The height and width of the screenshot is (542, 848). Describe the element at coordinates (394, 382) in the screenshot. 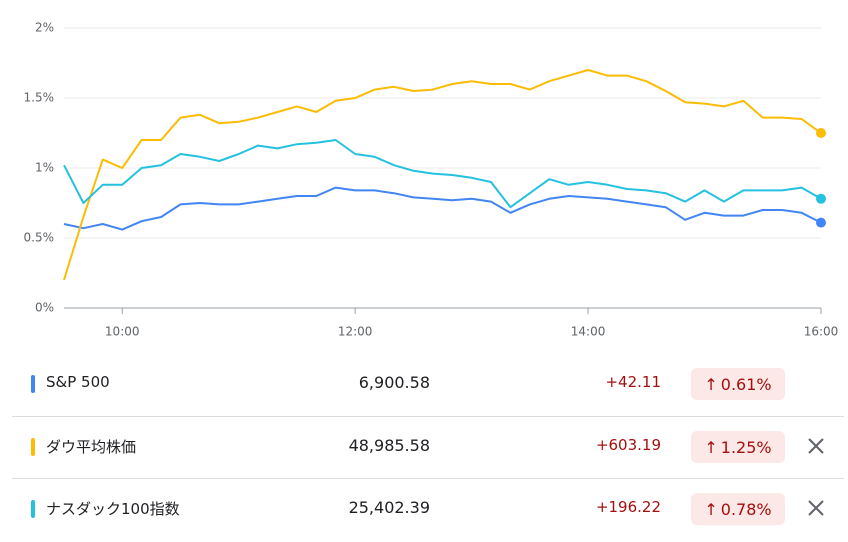

I see `quote-price: 6,900.58` at that location.